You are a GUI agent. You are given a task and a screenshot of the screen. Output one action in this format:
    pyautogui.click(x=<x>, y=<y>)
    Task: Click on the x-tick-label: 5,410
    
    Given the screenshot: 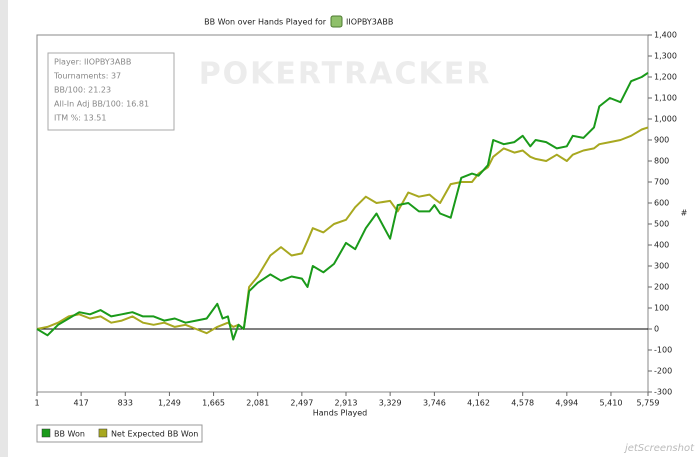 What is the action you would take?
    pyautogui.click(x=611, y=403)
    